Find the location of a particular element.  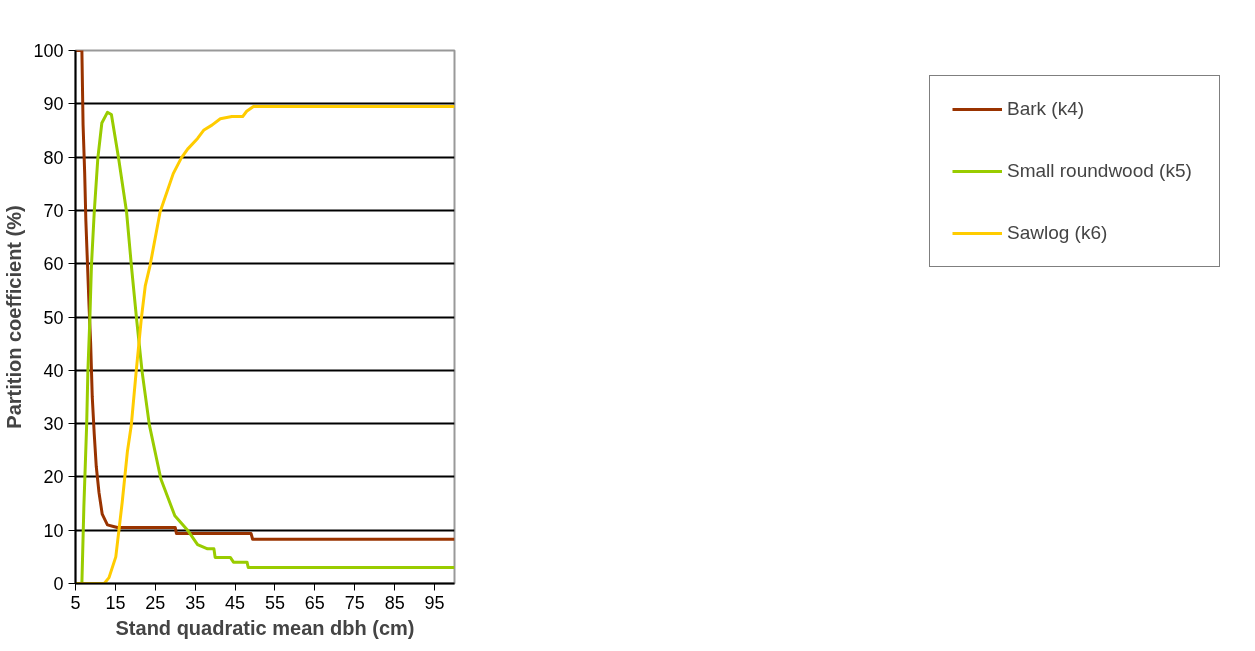

x-axis-title: Stand quadratic mean dbh (cm) is located at coordinates (265, 627).